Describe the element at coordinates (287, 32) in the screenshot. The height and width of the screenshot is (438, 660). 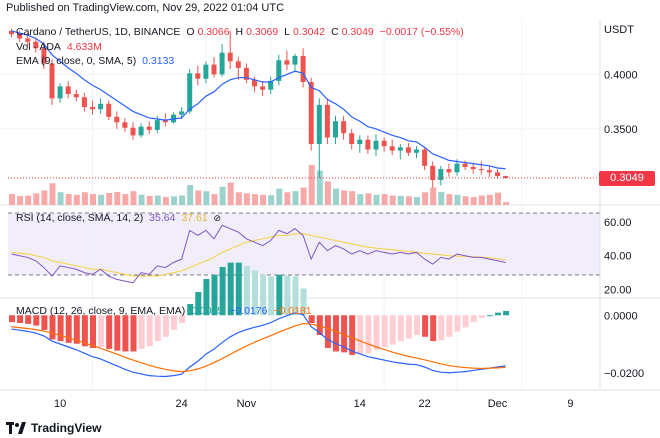
I see `low-label: L` at that location.